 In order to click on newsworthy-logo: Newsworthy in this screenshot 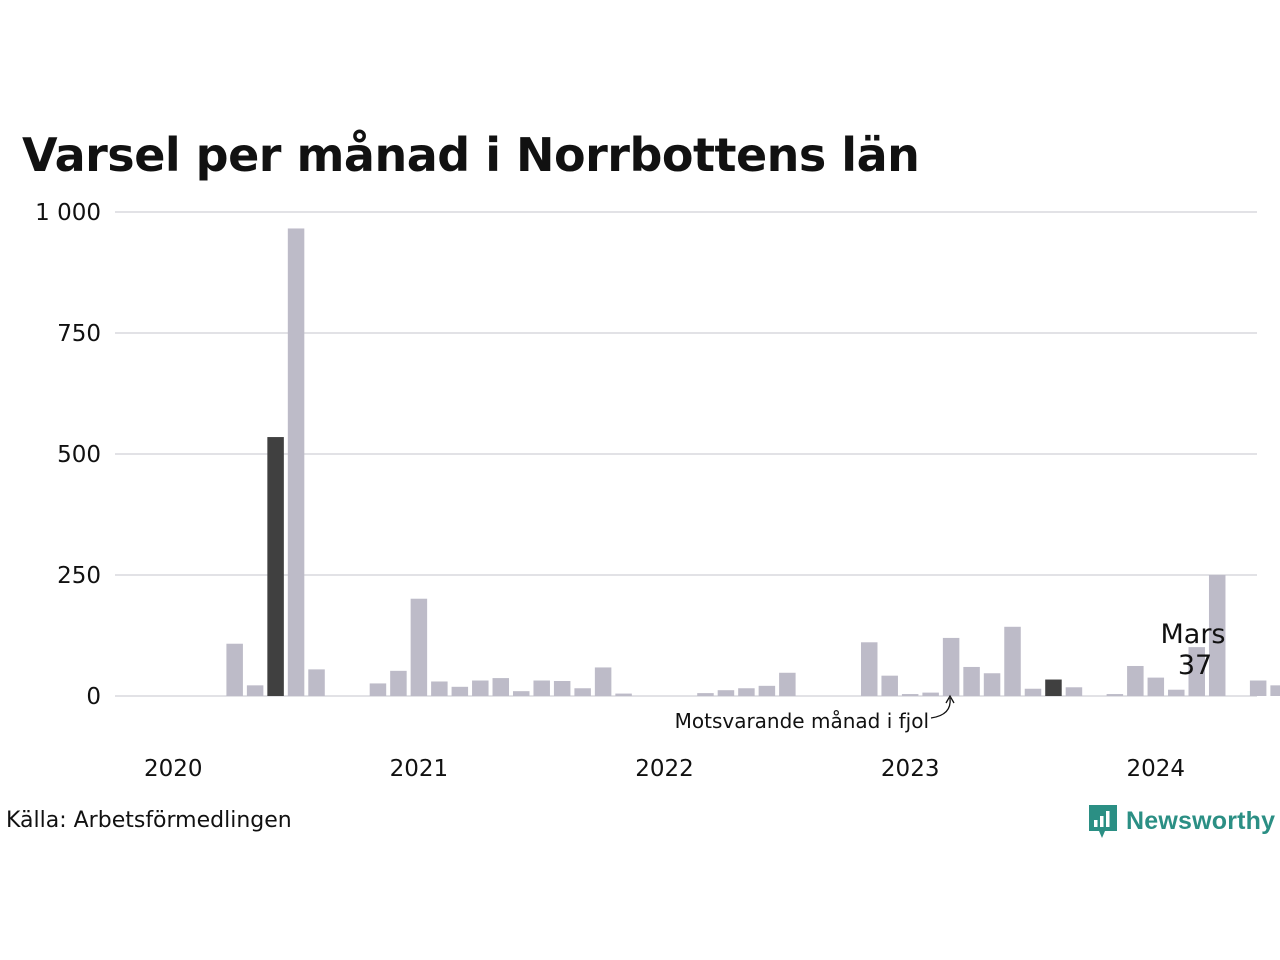, I will do `click(1181, 821)`.